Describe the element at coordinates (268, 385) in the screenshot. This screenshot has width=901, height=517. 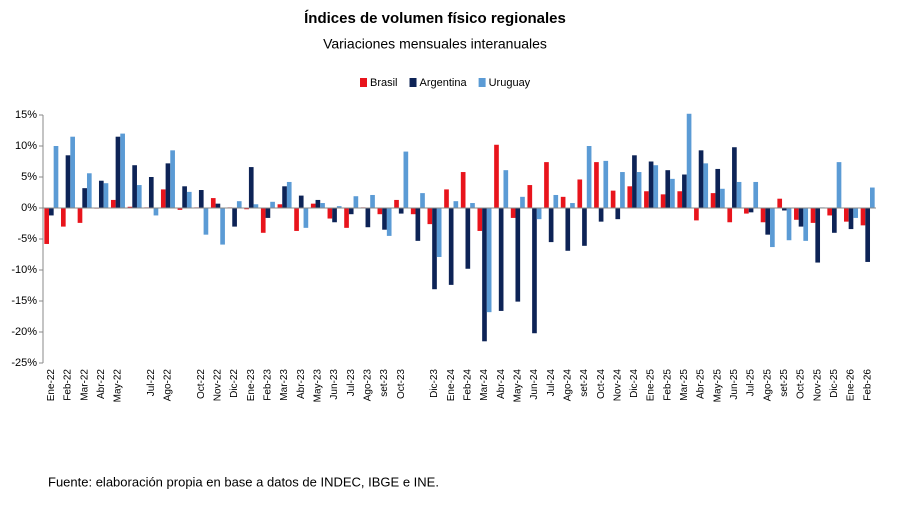
I see `x-tick-label: Feb-23` at that location.